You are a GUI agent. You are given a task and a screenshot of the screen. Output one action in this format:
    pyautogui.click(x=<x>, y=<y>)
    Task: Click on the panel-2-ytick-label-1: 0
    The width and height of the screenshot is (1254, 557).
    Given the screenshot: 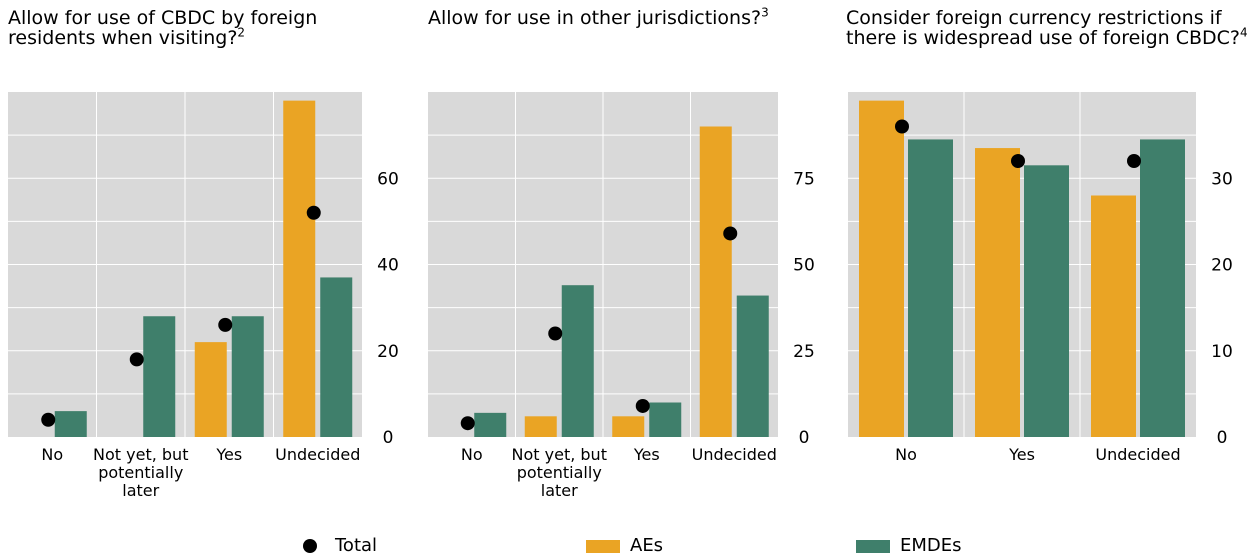 What is the action you would take?
    pyautogui.click(x=804, y=438)
    